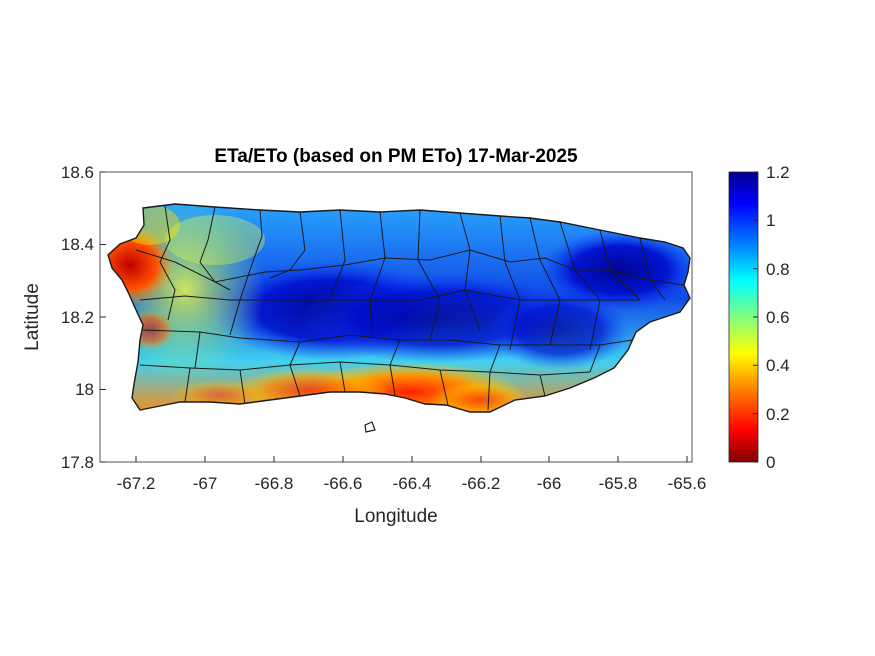  Describe the element at coordinates (549, 483) in the screenshot. I see `x-tick-label: -66` at that location.